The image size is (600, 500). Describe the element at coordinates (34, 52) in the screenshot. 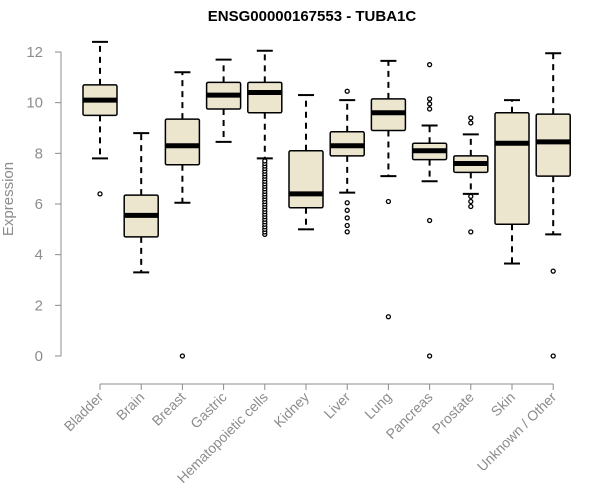

I see `y-tick-label: 12` at that location.